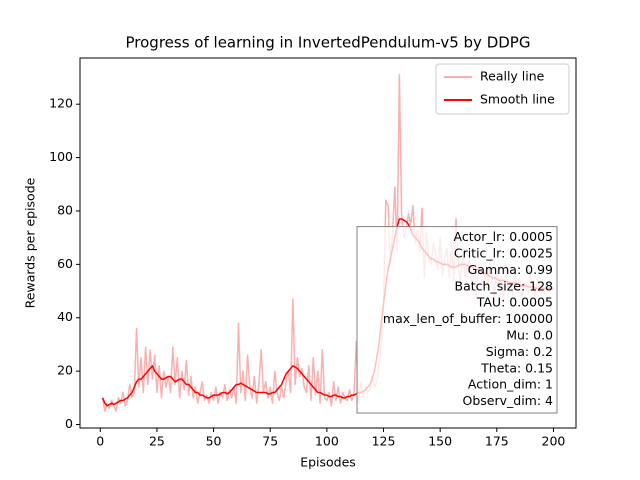 The image size is (640, 480). Describe the element at coordinates (503, 253) in the screenshot. I see `text-box-line: Critic_lr: 0.0025` at that location.